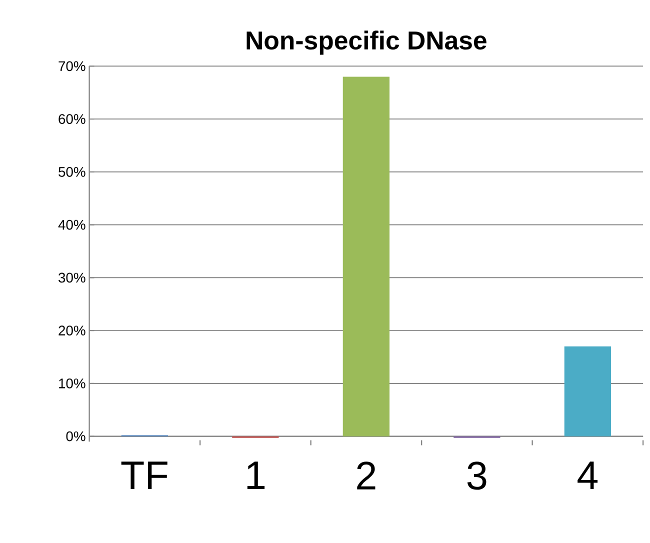 The width and height of the screenshot is (650, 543). Describe the element at coordinates (72, 383) in the screenshot. I see `y-tick-label: 10%` at that location.